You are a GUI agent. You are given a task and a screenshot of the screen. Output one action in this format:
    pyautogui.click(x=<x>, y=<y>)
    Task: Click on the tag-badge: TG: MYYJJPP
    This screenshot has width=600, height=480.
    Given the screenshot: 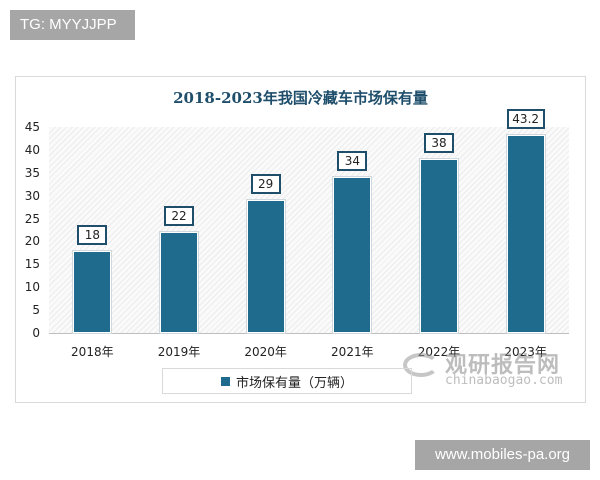 What is the action you would take?
    pyautogui.click(x=72, y=25)
    